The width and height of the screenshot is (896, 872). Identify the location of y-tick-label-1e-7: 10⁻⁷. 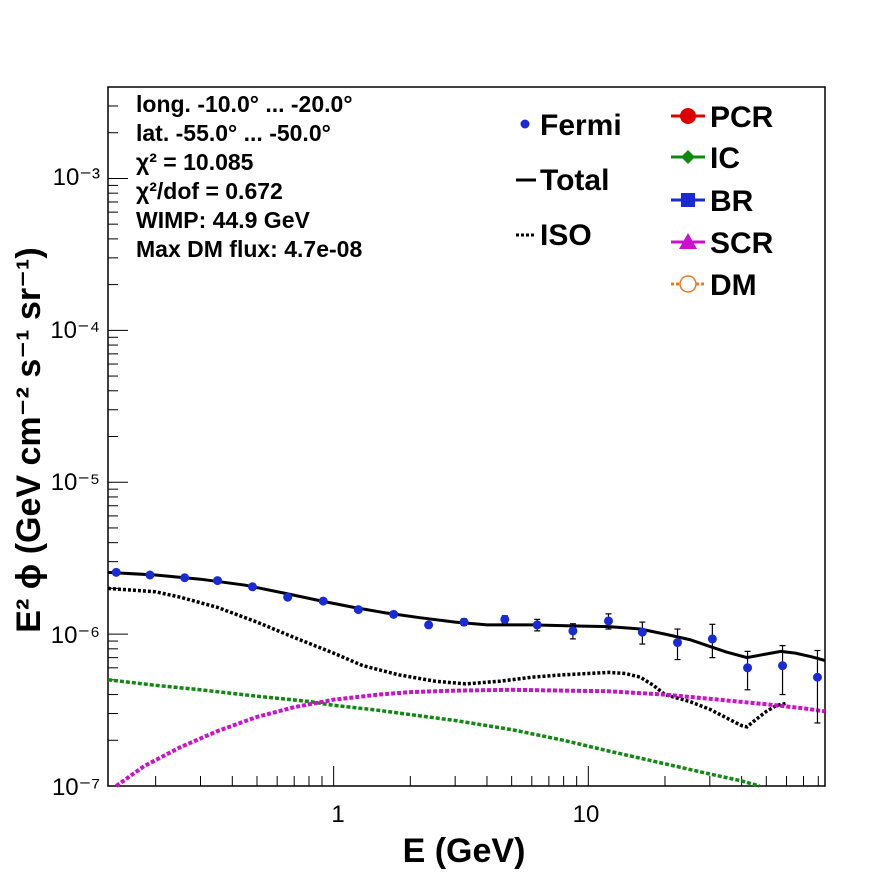
(76, 787).